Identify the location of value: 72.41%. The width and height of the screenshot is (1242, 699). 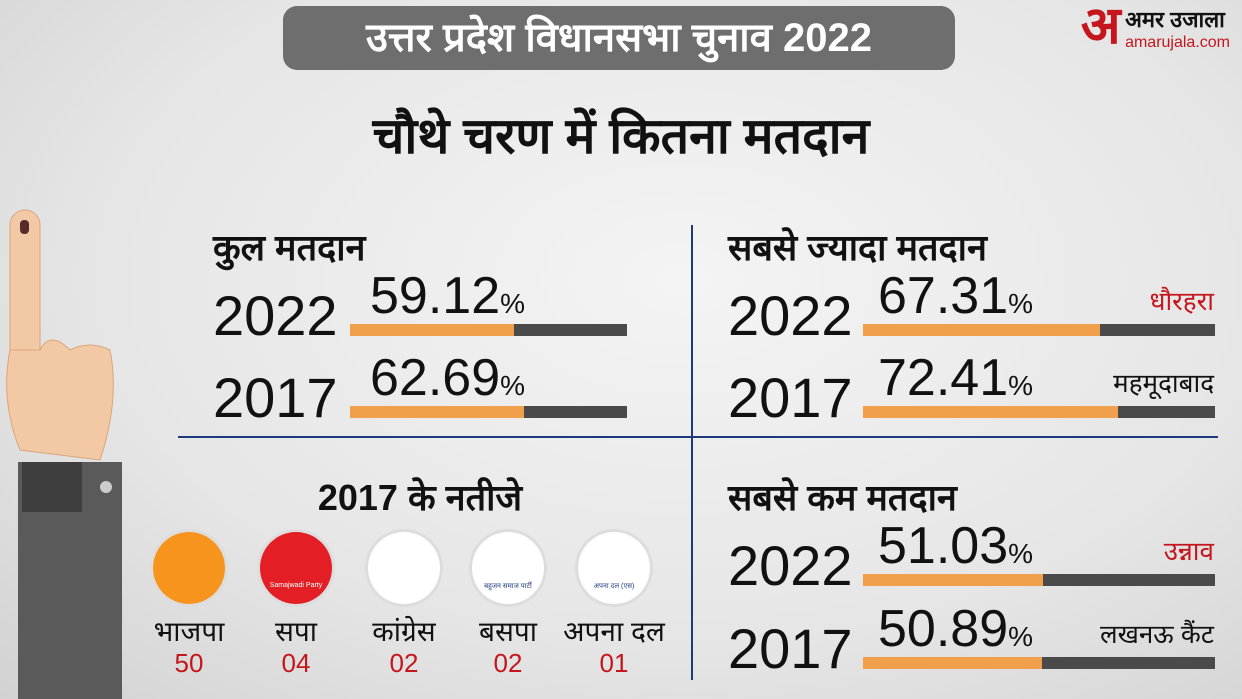
(955, 378).